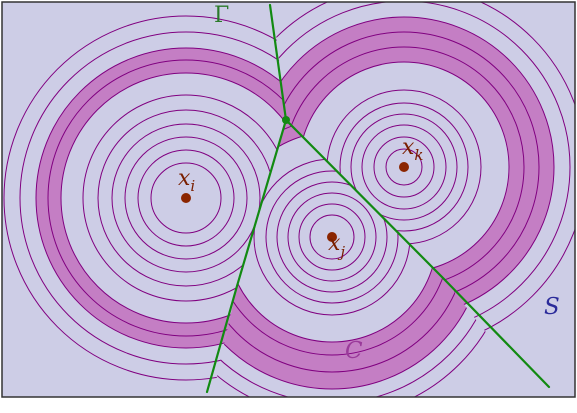 This screenshot has height=413, width=577. Describe the element at coordinates (552, 307) in the screenshot. I see `region-s-label: S` at that location.